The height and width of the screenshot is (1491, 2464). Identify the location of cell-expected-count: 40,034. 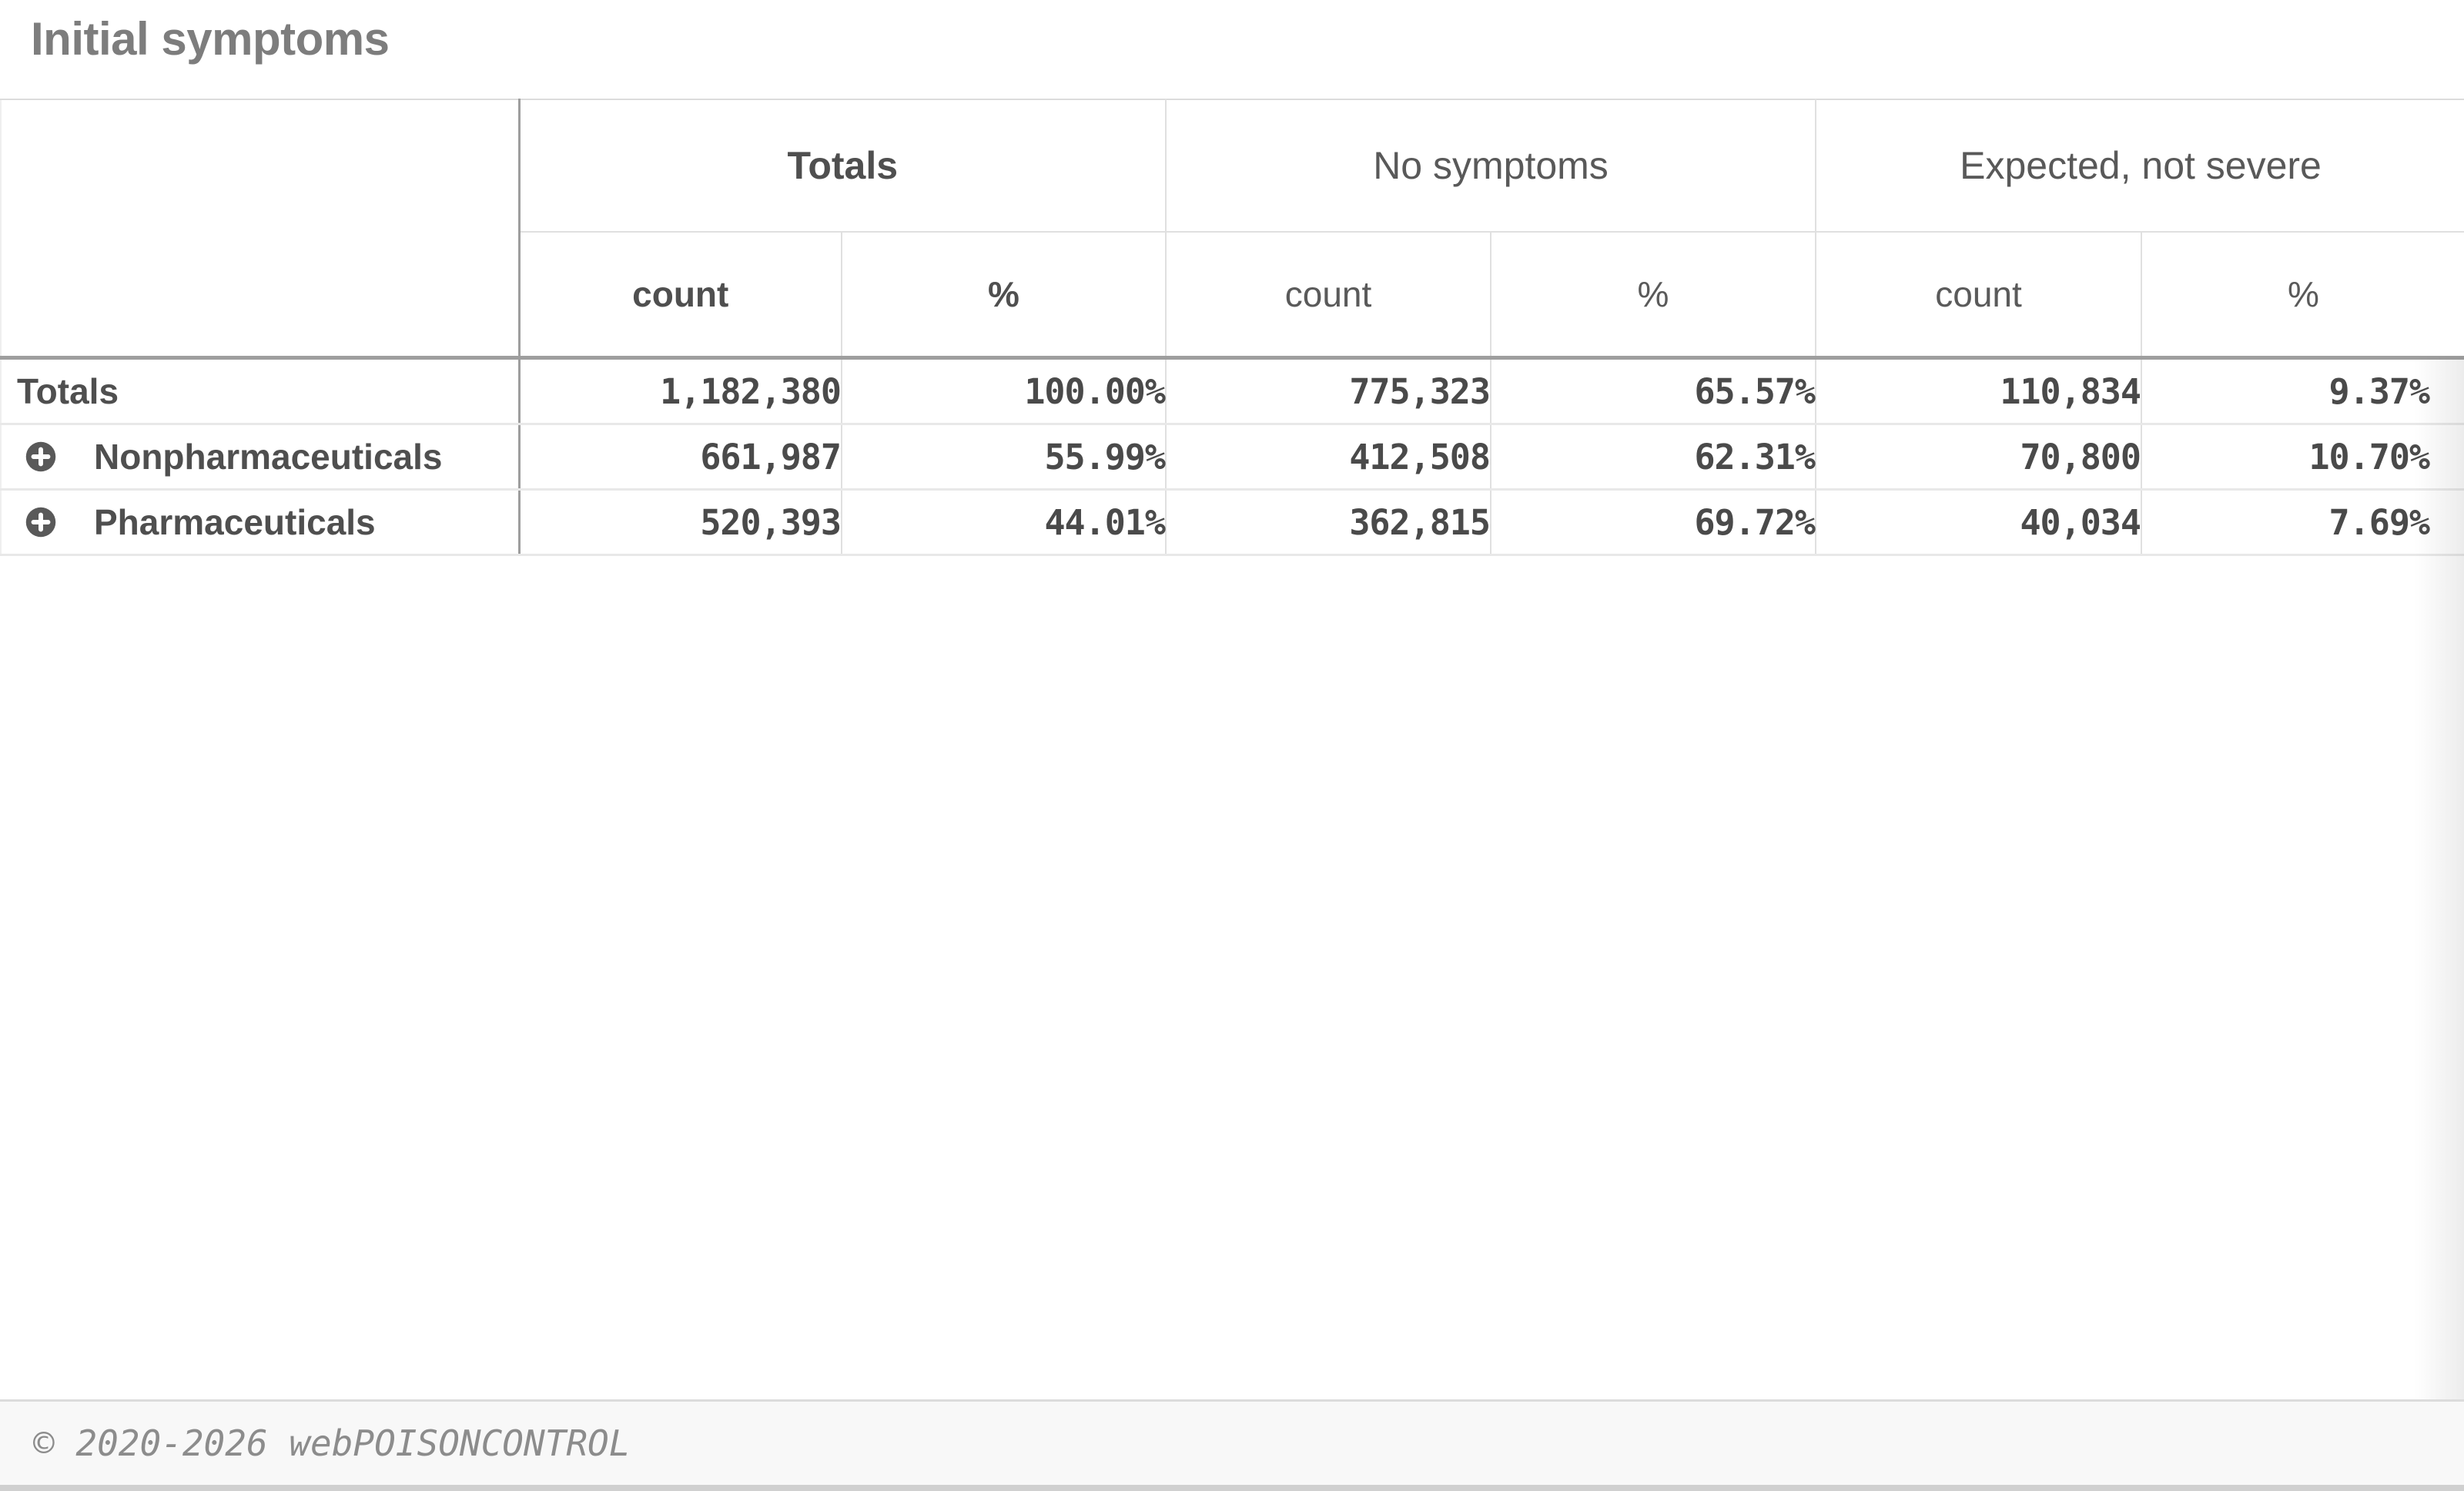
(1979, 522).